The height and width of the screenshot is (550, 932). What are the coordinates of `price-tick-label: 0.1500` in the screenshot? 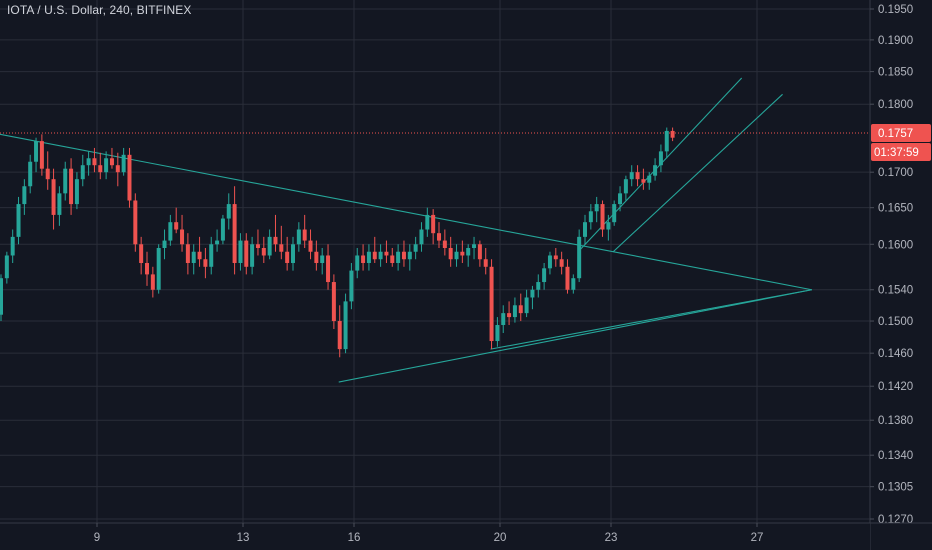 It's located at (895, 322).